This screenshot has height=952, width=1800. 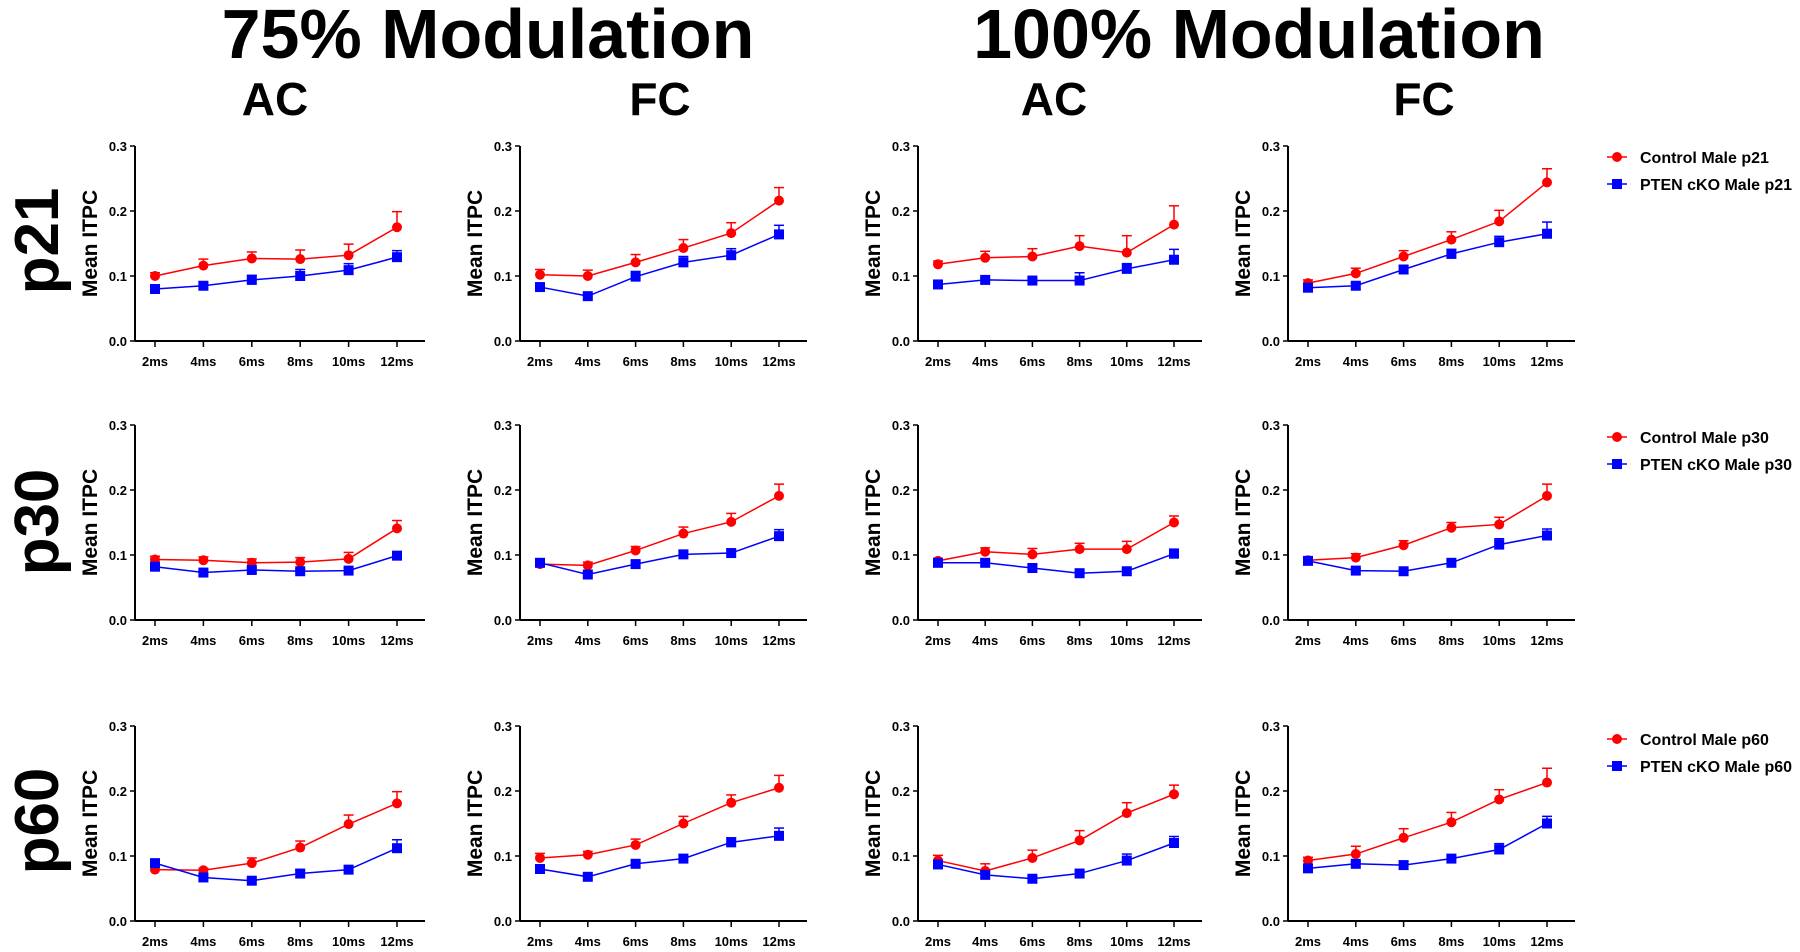 What do you see at coordinates (1704, 438) in the screenshot?
I see `legend-label: Control Male p30` at bounding box center [1704, 438].